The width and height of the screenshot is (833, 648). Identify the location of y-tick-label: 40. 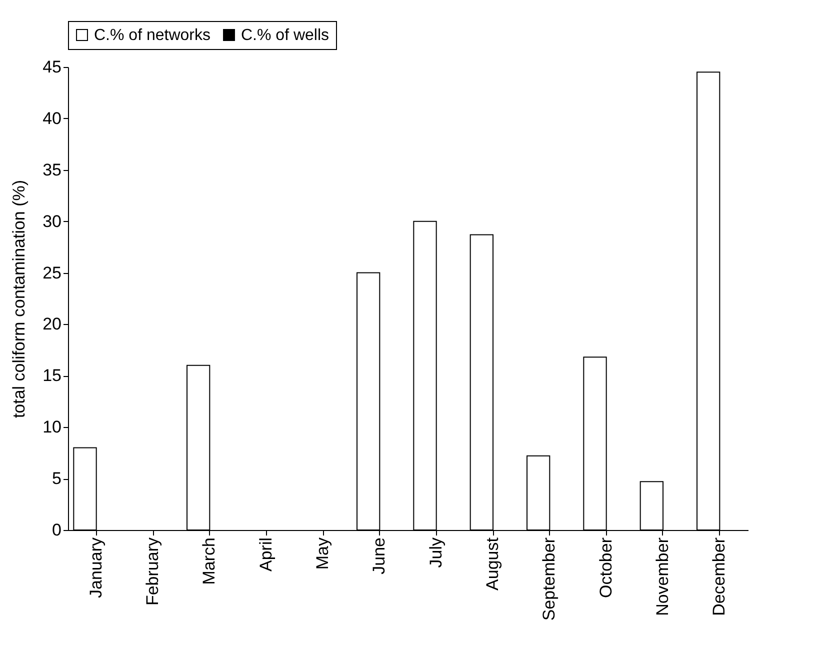
(52, 118).